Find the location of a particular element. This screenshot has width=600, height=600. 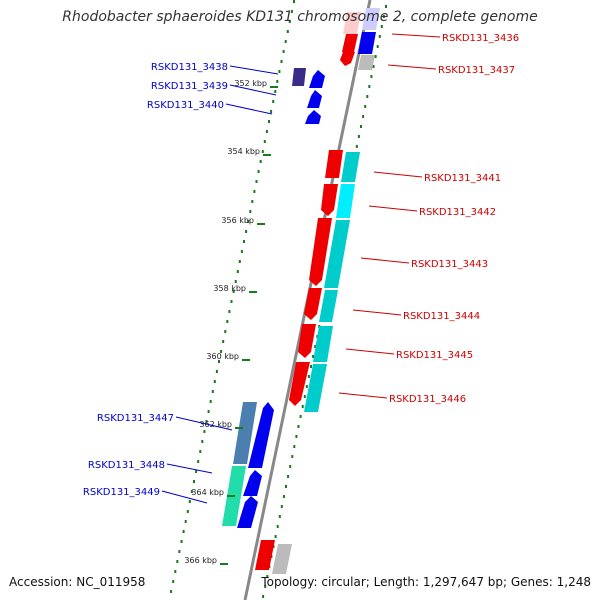

right-gene-label: RSKD131_3436 is located at coordinates (480, 38).